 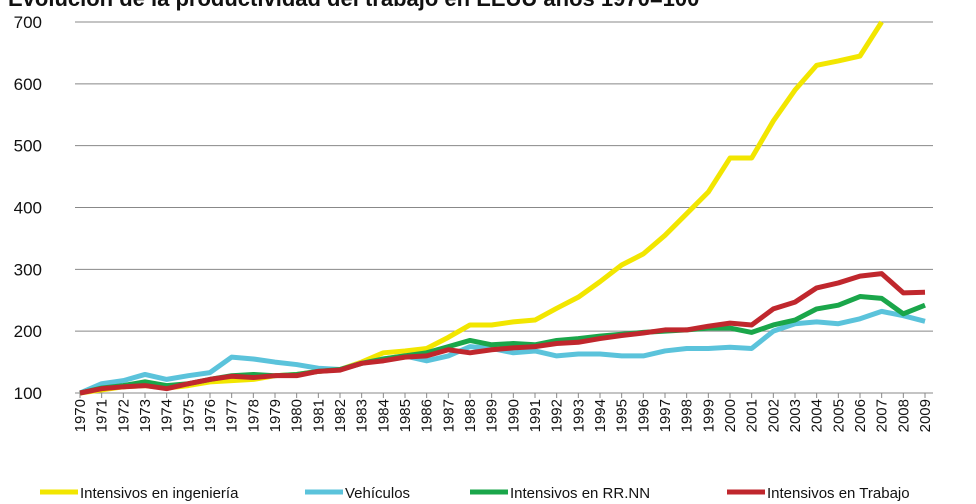 I want to click on x-tick-label: 1996, so click(x=643, y=415).